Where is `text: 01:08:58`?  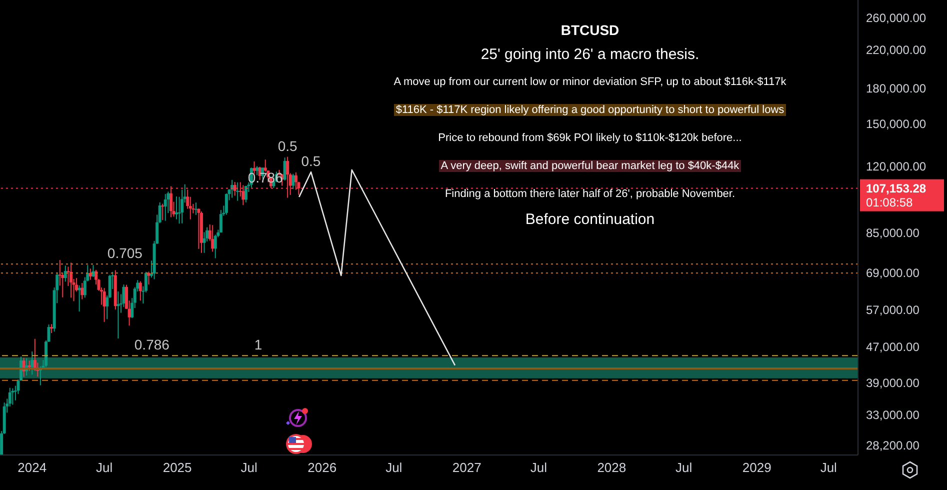
text: 01:08:58 is located at coordinates (890, 202).